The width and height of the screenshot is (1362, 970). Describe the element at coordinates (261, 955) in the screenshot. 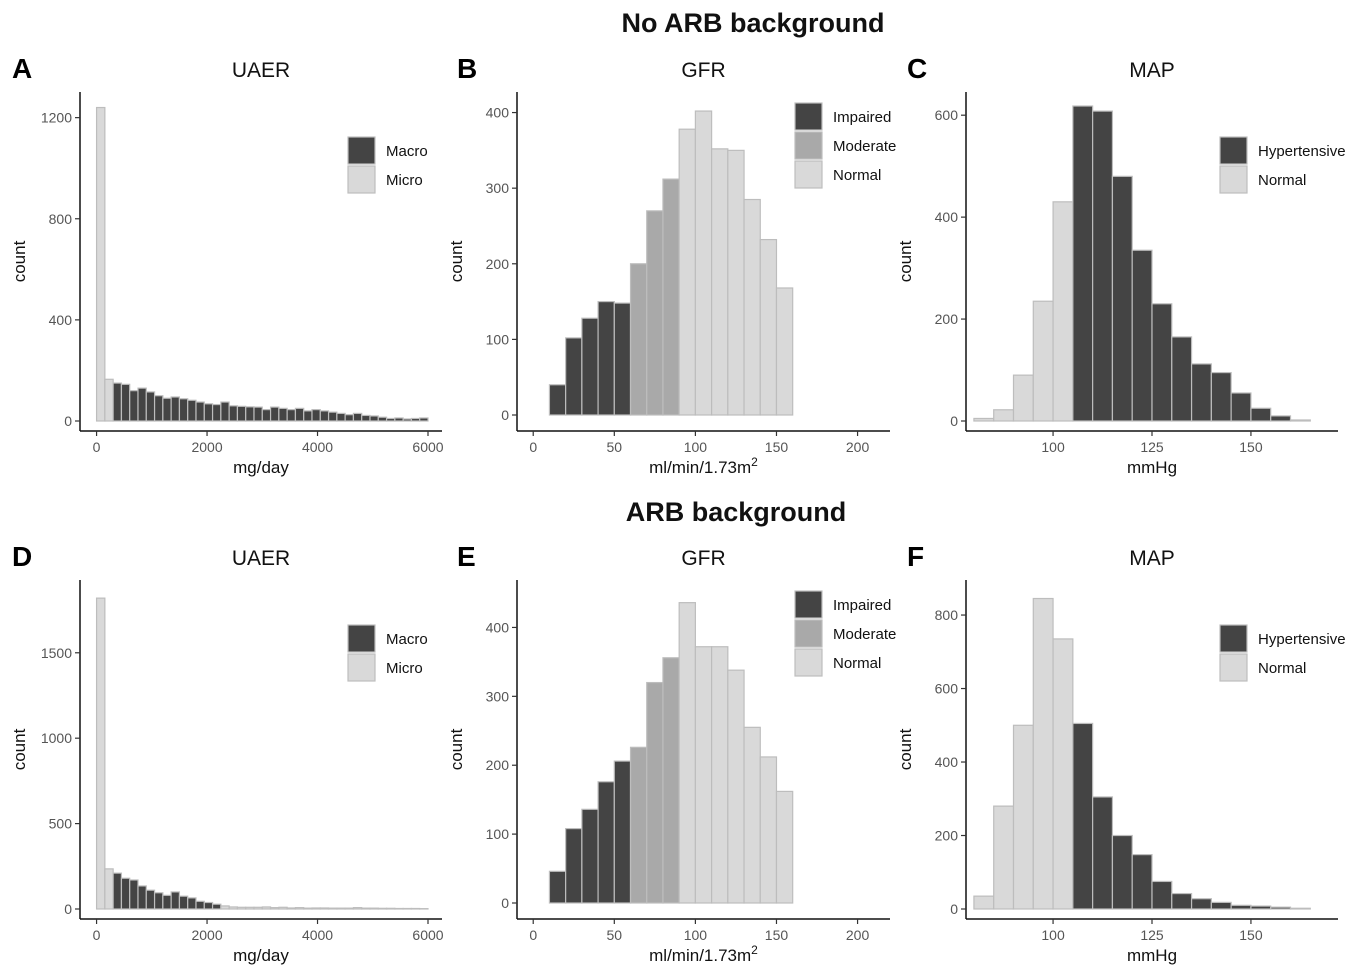

I see `x-axis-label: mg/day` at that location.